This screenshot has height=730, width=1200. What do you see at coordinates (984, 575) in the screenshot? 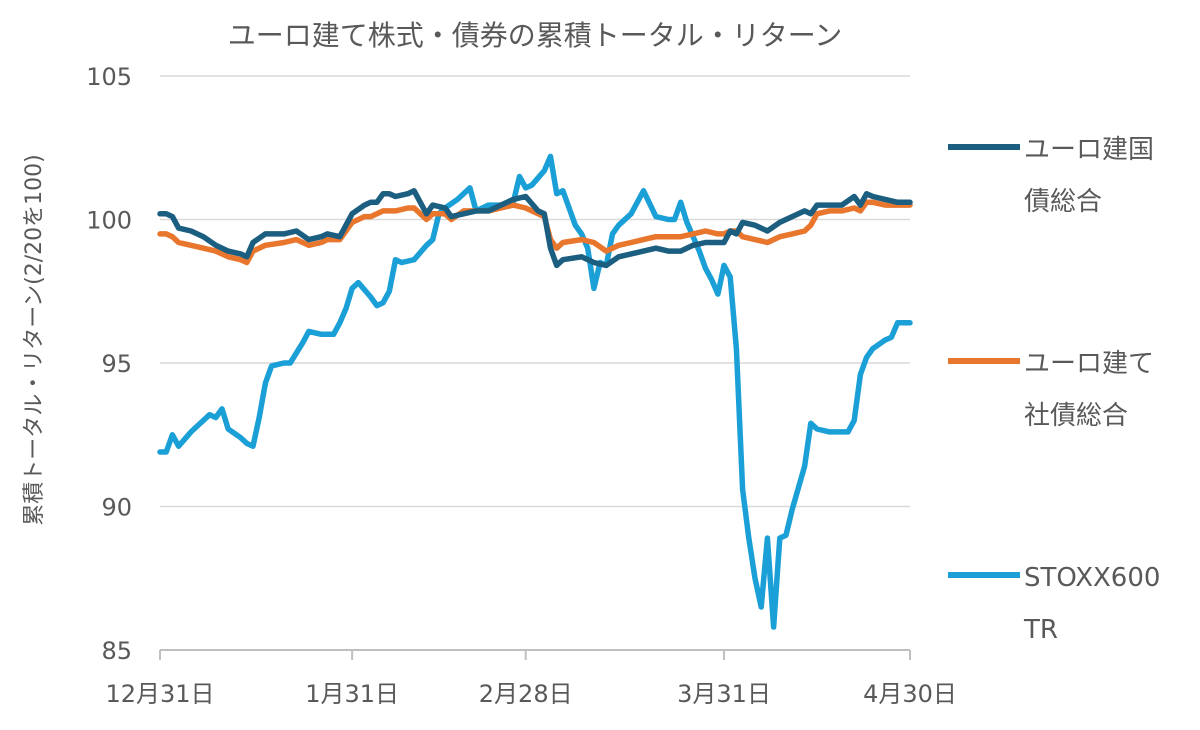
I see `legend-swatch-stoxx600` at bounding box center [984, 575].